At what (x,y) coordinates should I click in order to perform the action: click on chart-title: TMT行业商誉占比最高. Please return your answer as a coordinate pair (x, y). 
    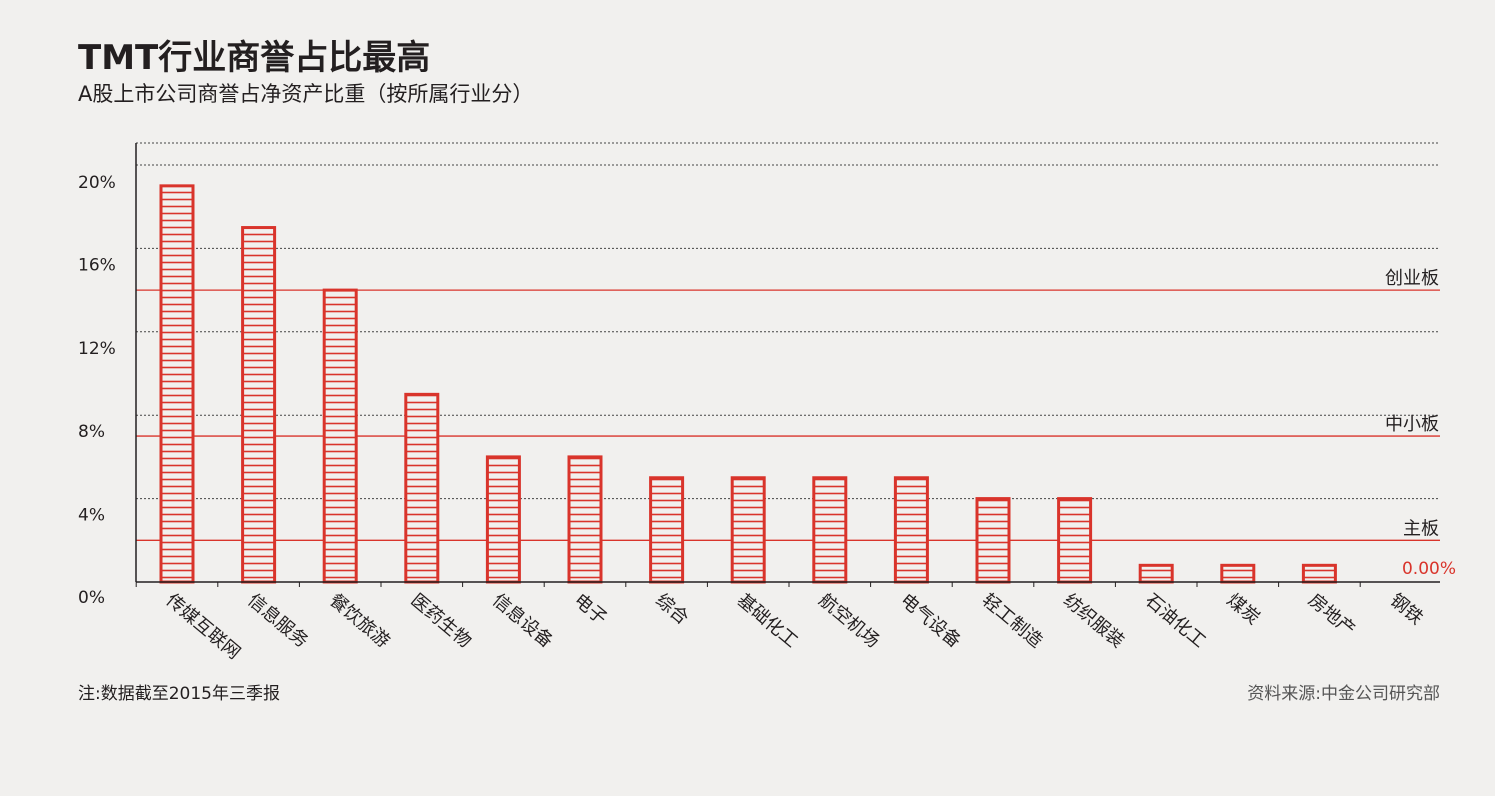
    Looking at the image, I should click on (254, 58).